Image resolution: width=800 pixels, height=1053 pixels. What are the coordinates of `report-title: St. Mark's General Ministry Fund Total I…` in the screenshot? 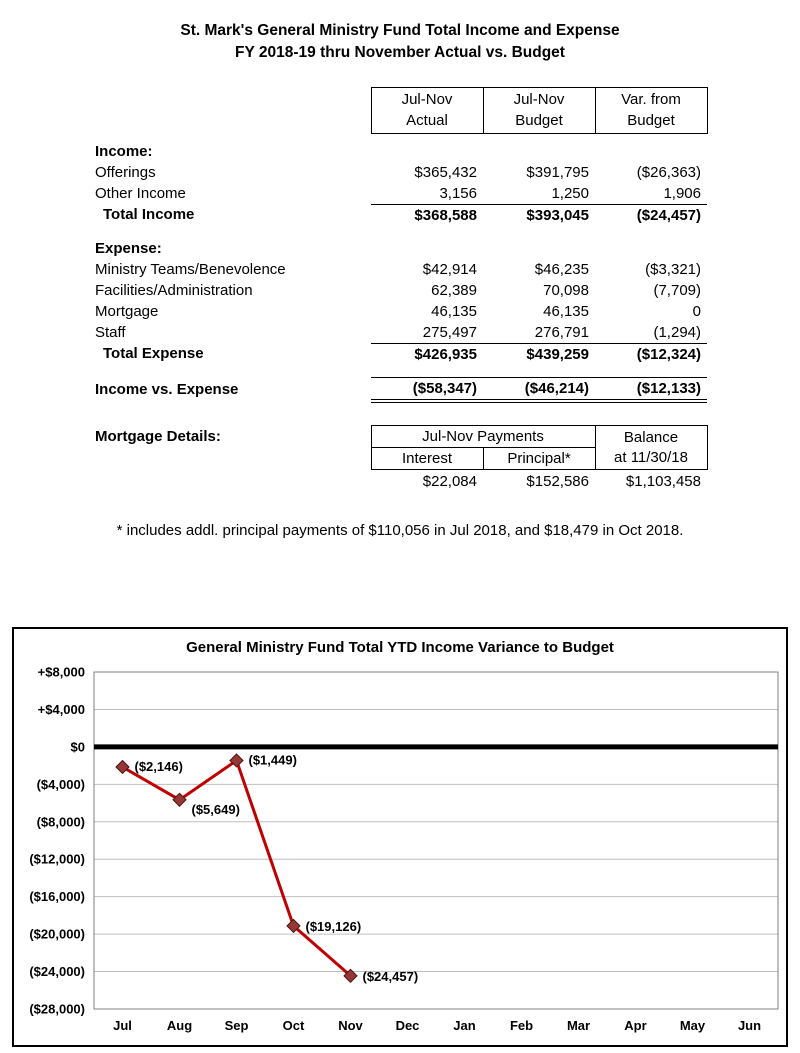 It's located at (400, 32).